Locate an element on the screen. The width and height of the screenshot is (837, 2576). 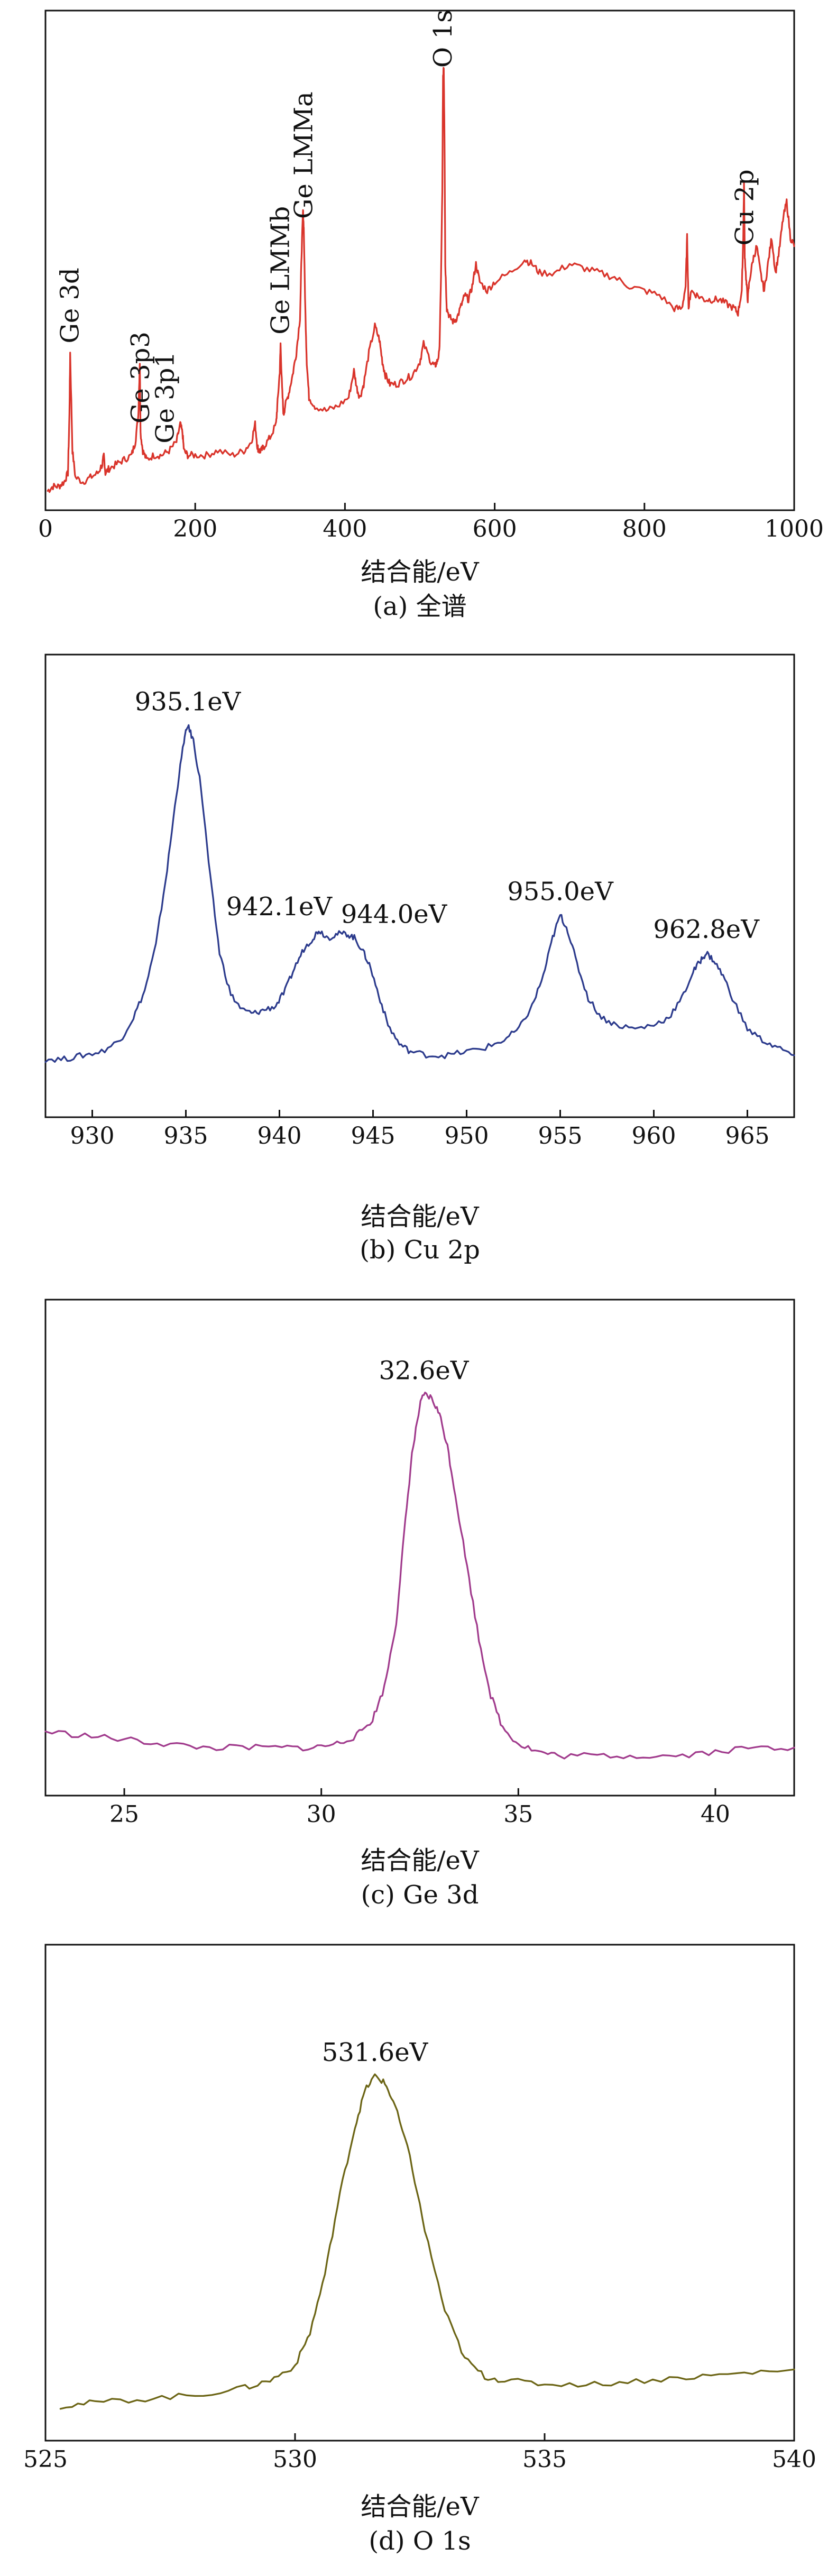
peak-label: O 1s is located at coordinates (443, 39).